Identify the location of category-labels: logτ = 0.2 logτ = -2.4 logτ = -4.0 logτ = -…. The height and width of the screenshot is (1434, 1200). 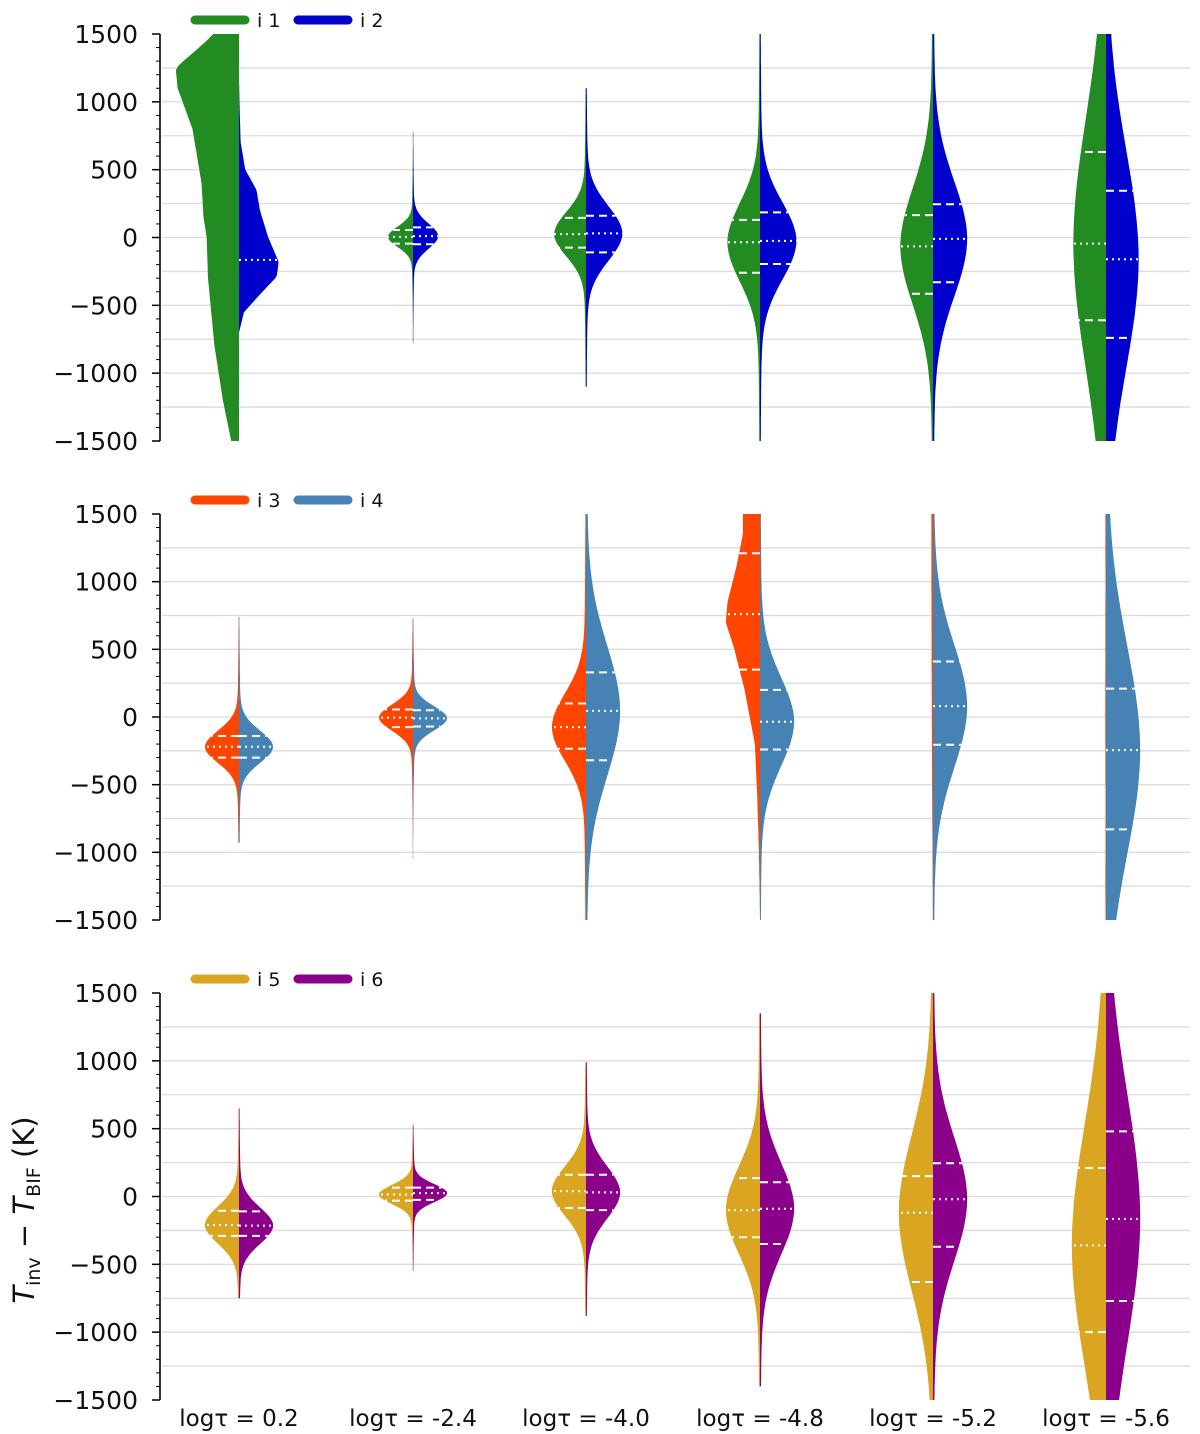
(674, 1419).